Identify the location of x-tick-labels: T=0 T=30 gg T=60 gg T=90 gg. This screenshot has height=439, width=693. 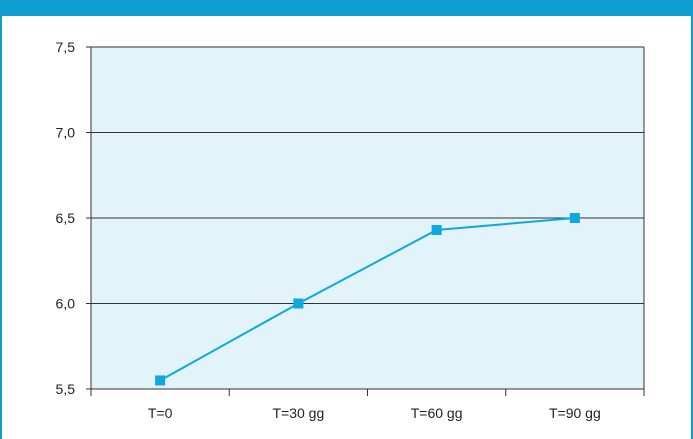
(374, 413).